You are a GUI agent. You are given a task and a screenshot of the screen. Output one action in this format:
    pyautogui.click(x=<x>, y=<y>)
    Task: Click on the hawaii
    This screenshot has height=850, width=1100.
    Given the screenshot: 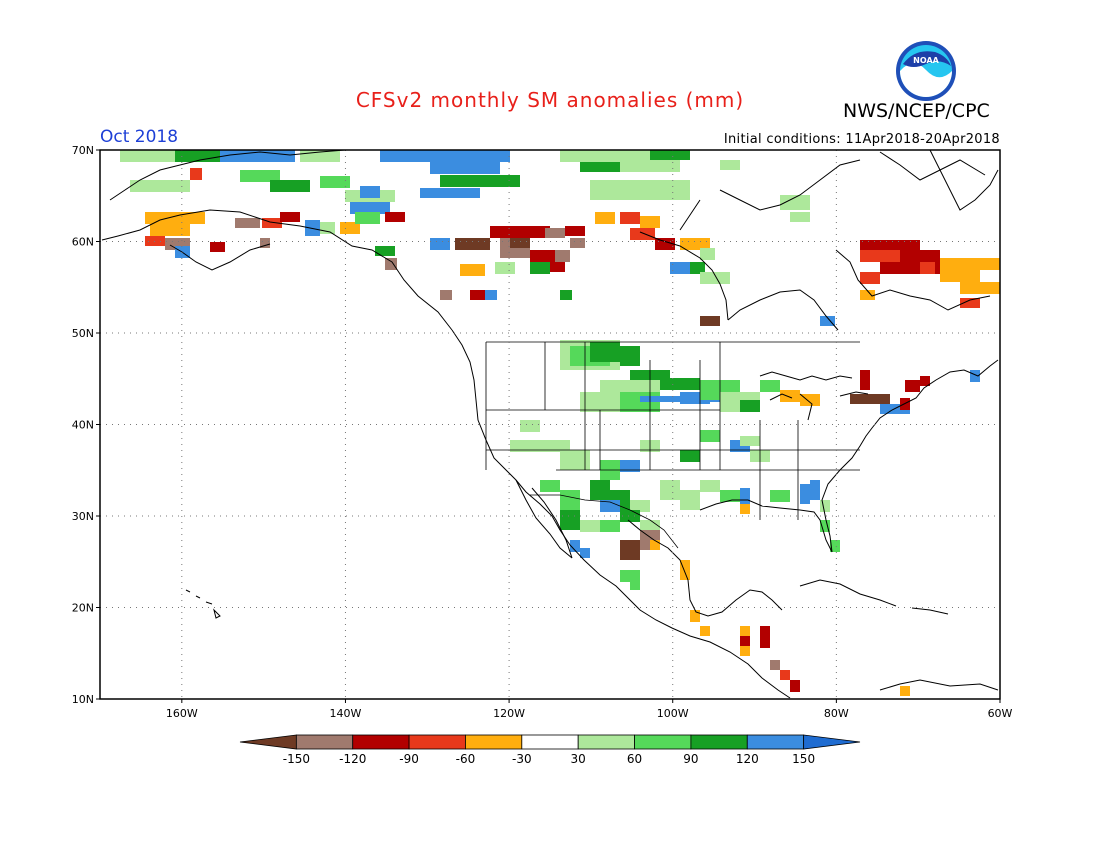 What is the action you would take?
    pyautogui.click(x=203, y=604)
    